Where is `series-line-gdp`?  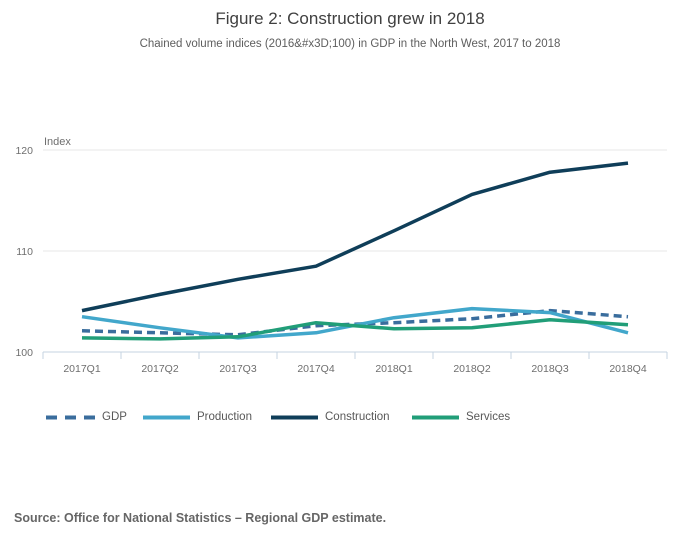
series-line-gdp is located at coordinates (355, 322).